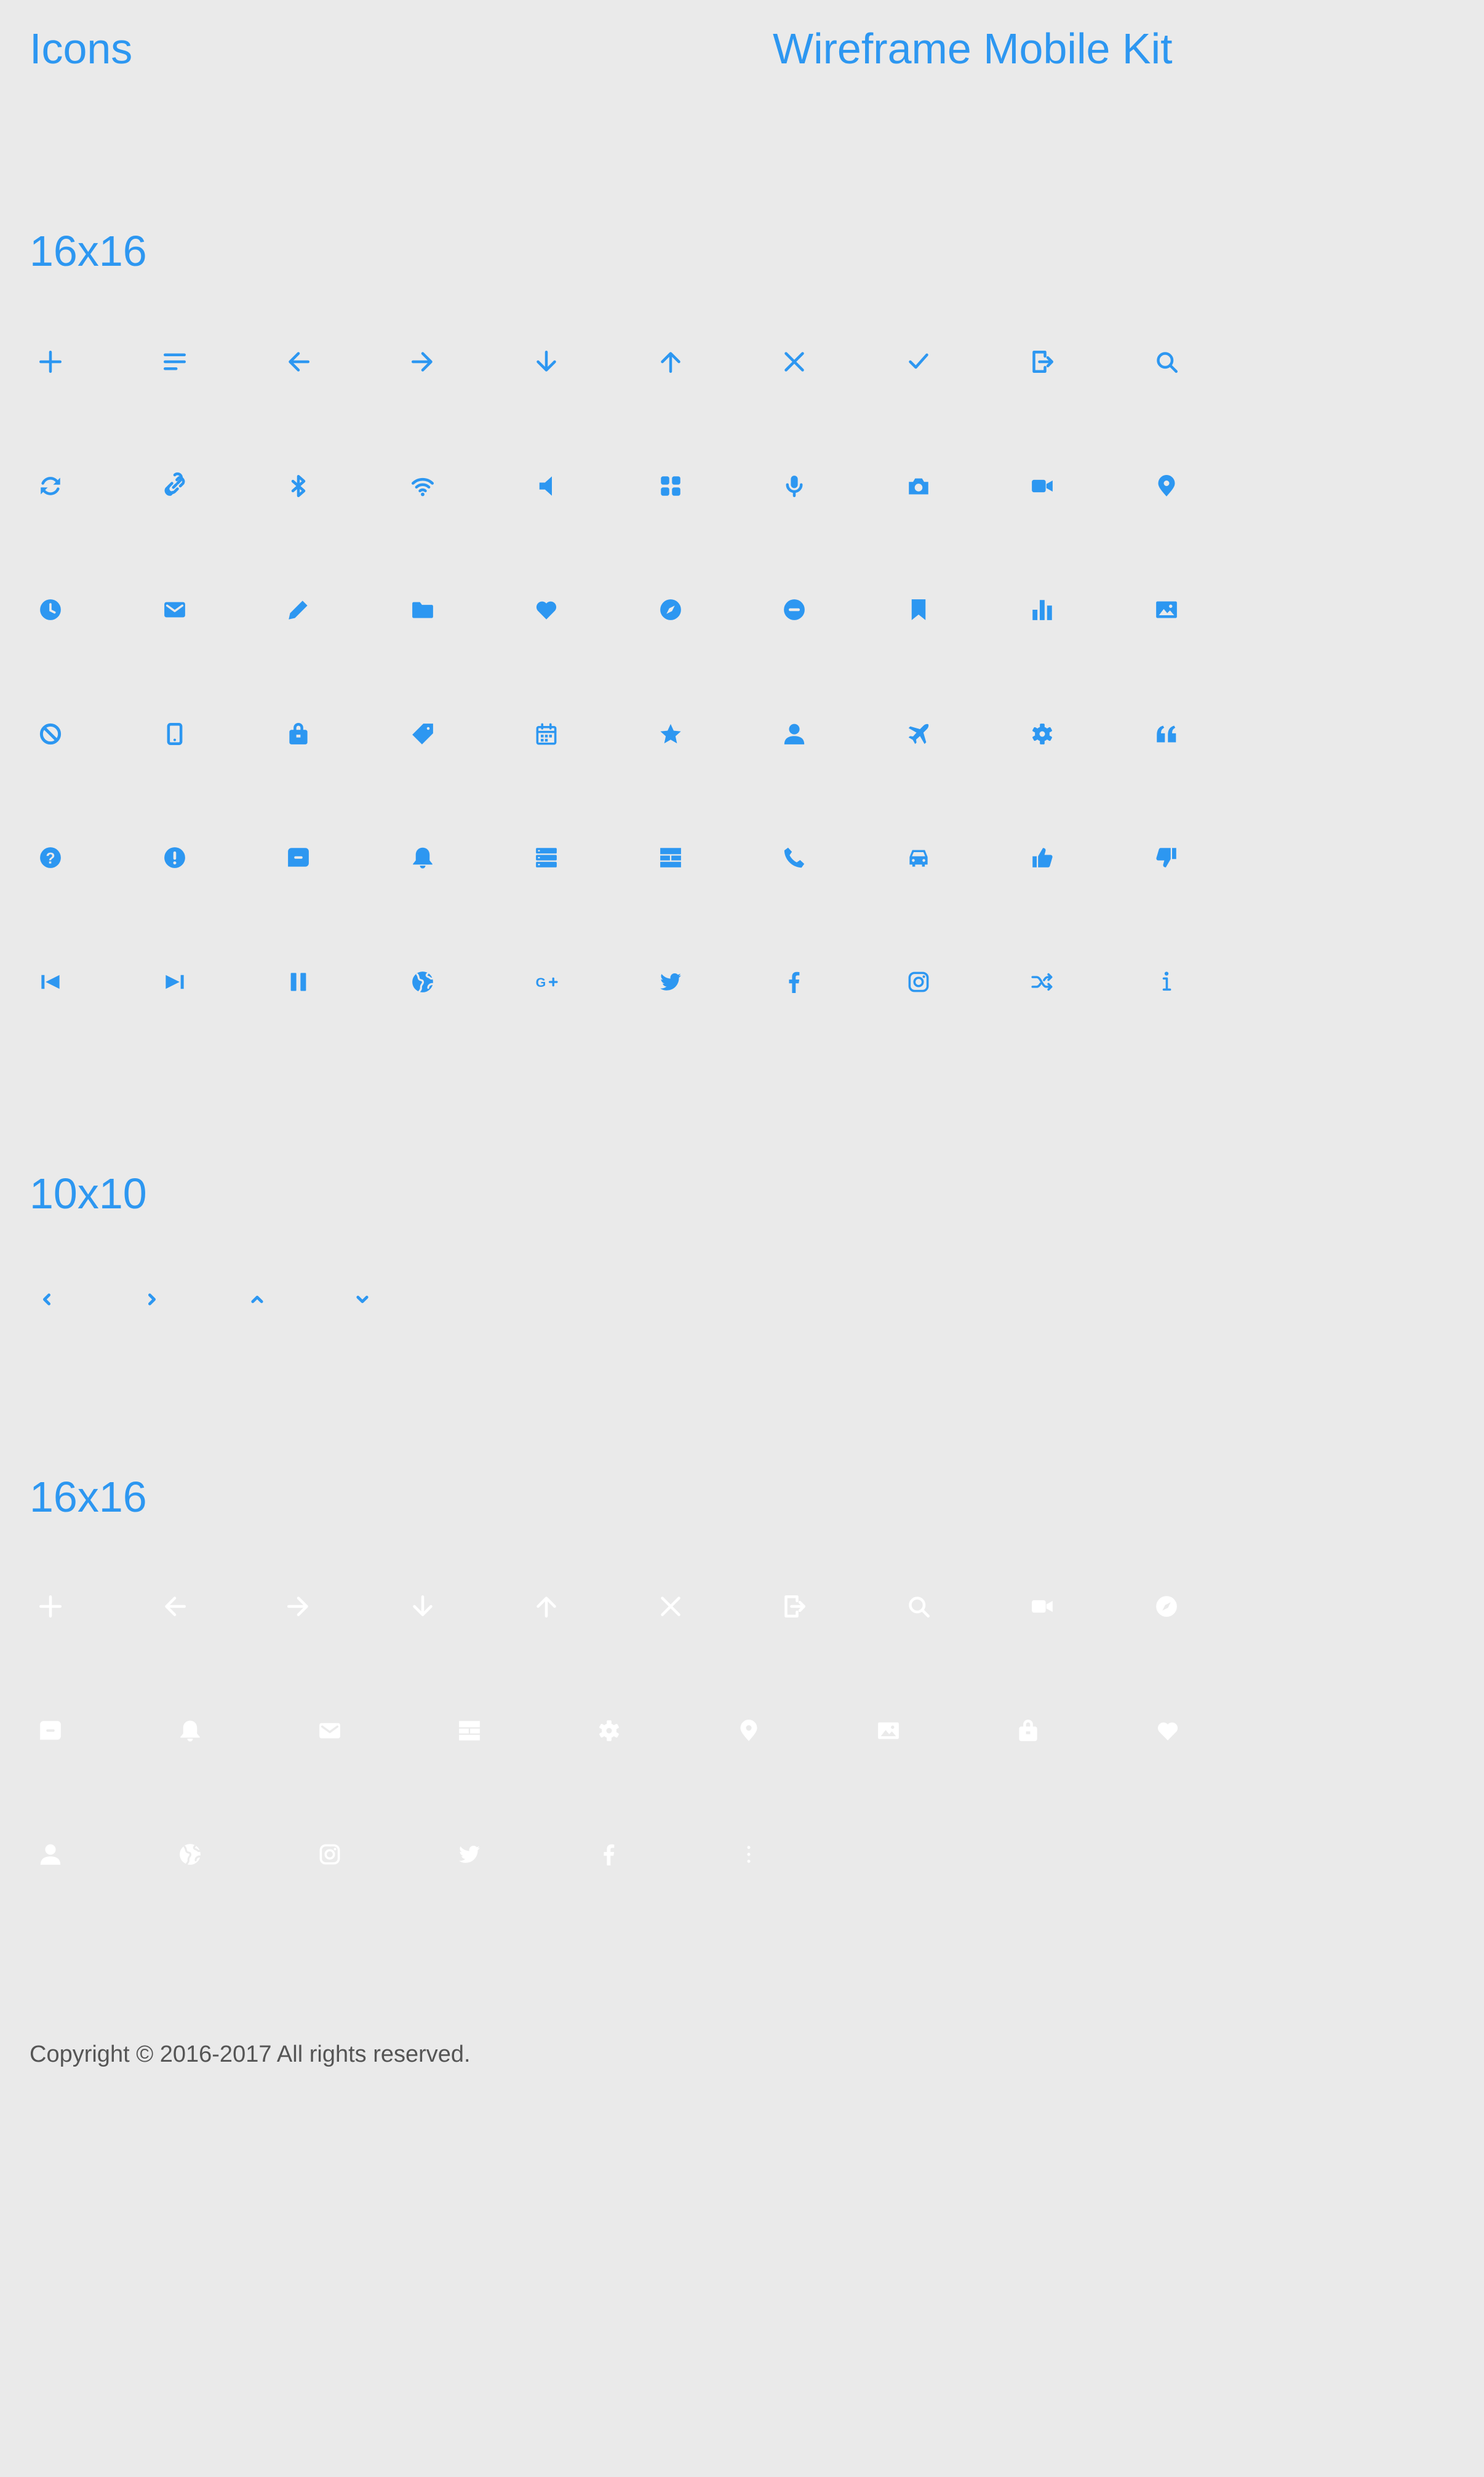  I want to click on shopping-bag-icon, so click(1028, 1730).